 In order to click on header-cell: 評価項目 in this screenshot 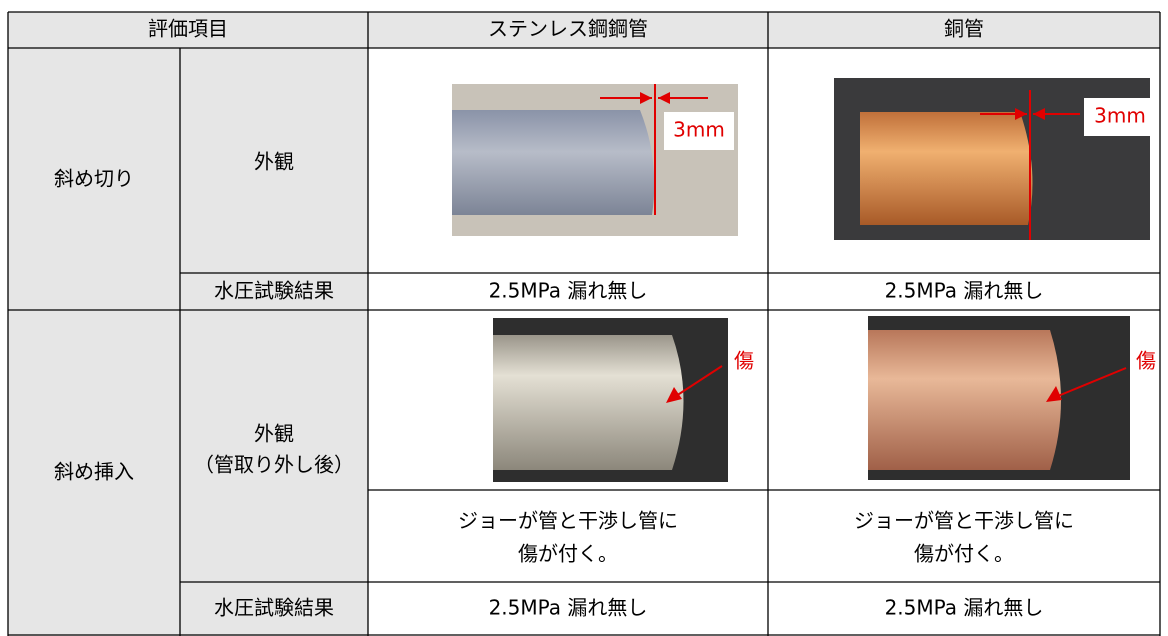, I will do `click(188, 29)`.